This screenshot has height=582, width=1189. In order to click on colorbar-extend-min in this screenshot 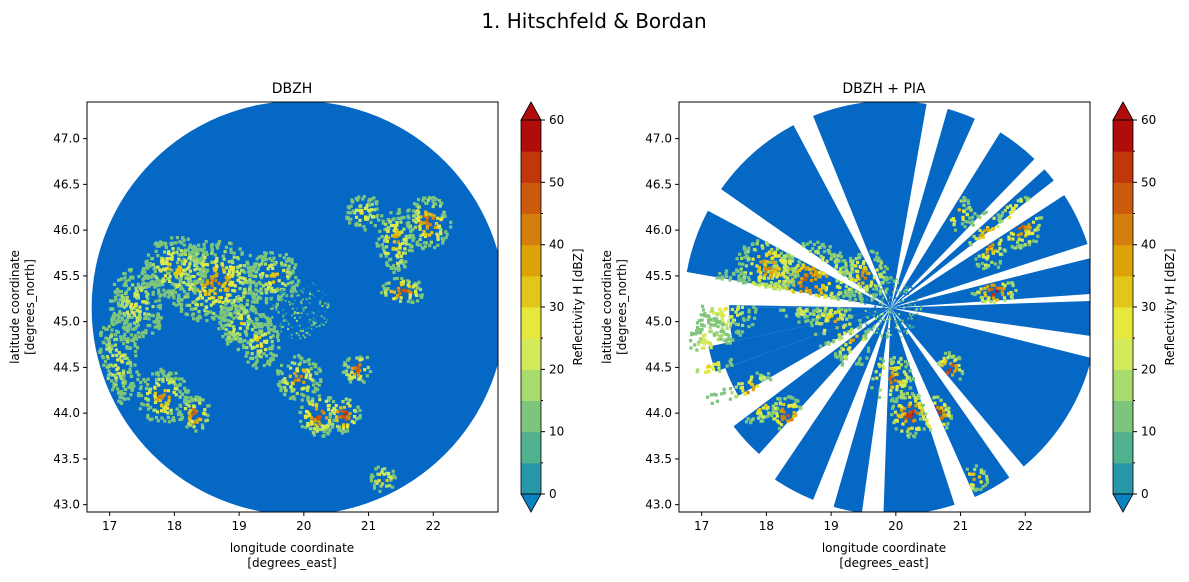, I will do `click(531, 503)`.